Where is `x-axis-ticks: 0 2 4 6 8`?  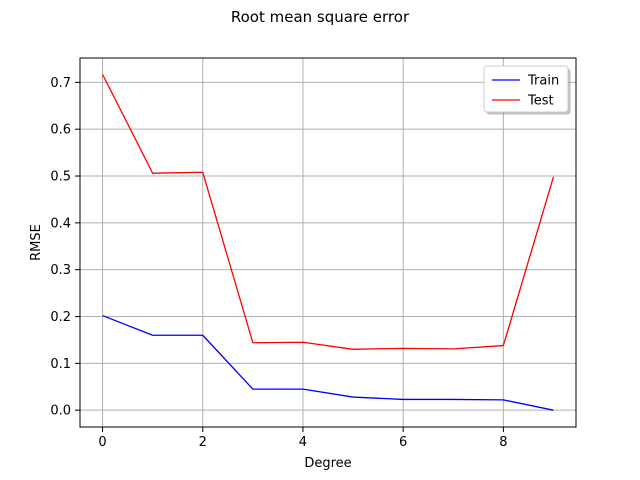 x-axis-ticks: 0 2 4 6 8 is located at coordinates (302, 438).